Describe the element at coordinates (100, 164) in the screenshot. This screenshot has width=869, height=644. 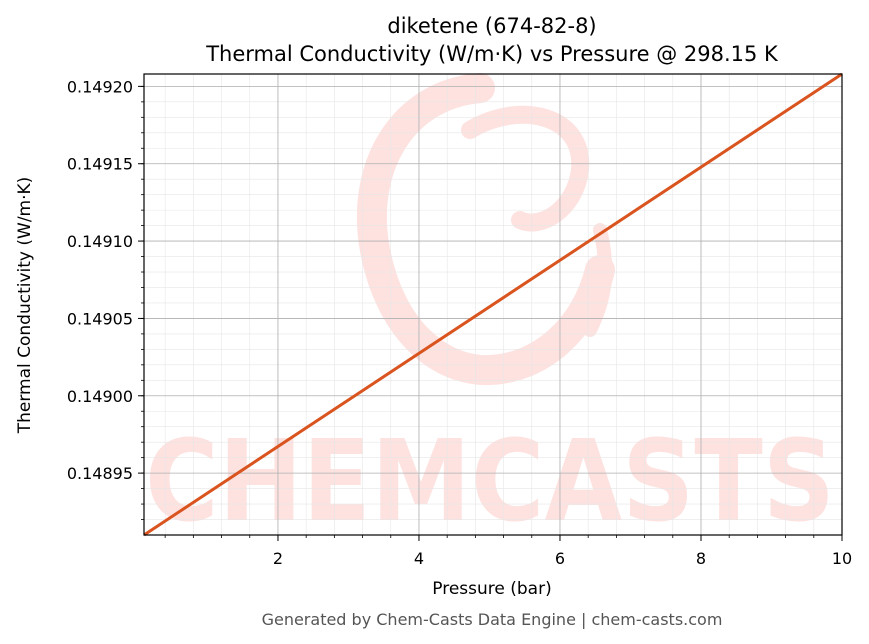
I see `y-tick-label: 0.14915` at that location.